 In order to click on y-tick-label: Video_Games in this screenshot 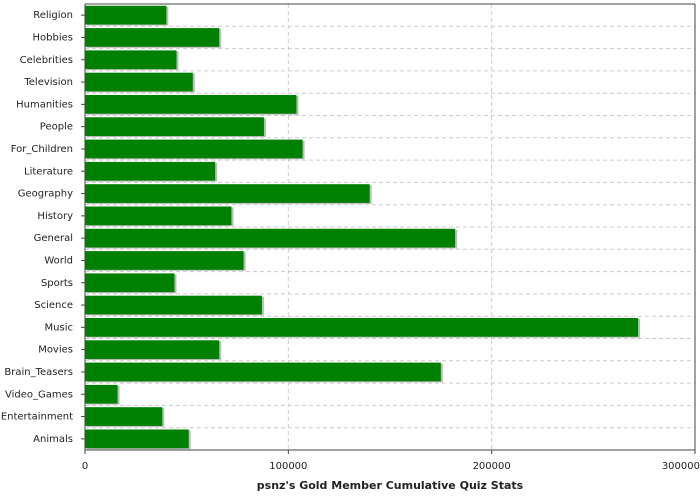, I will do `click(39, 394)`.